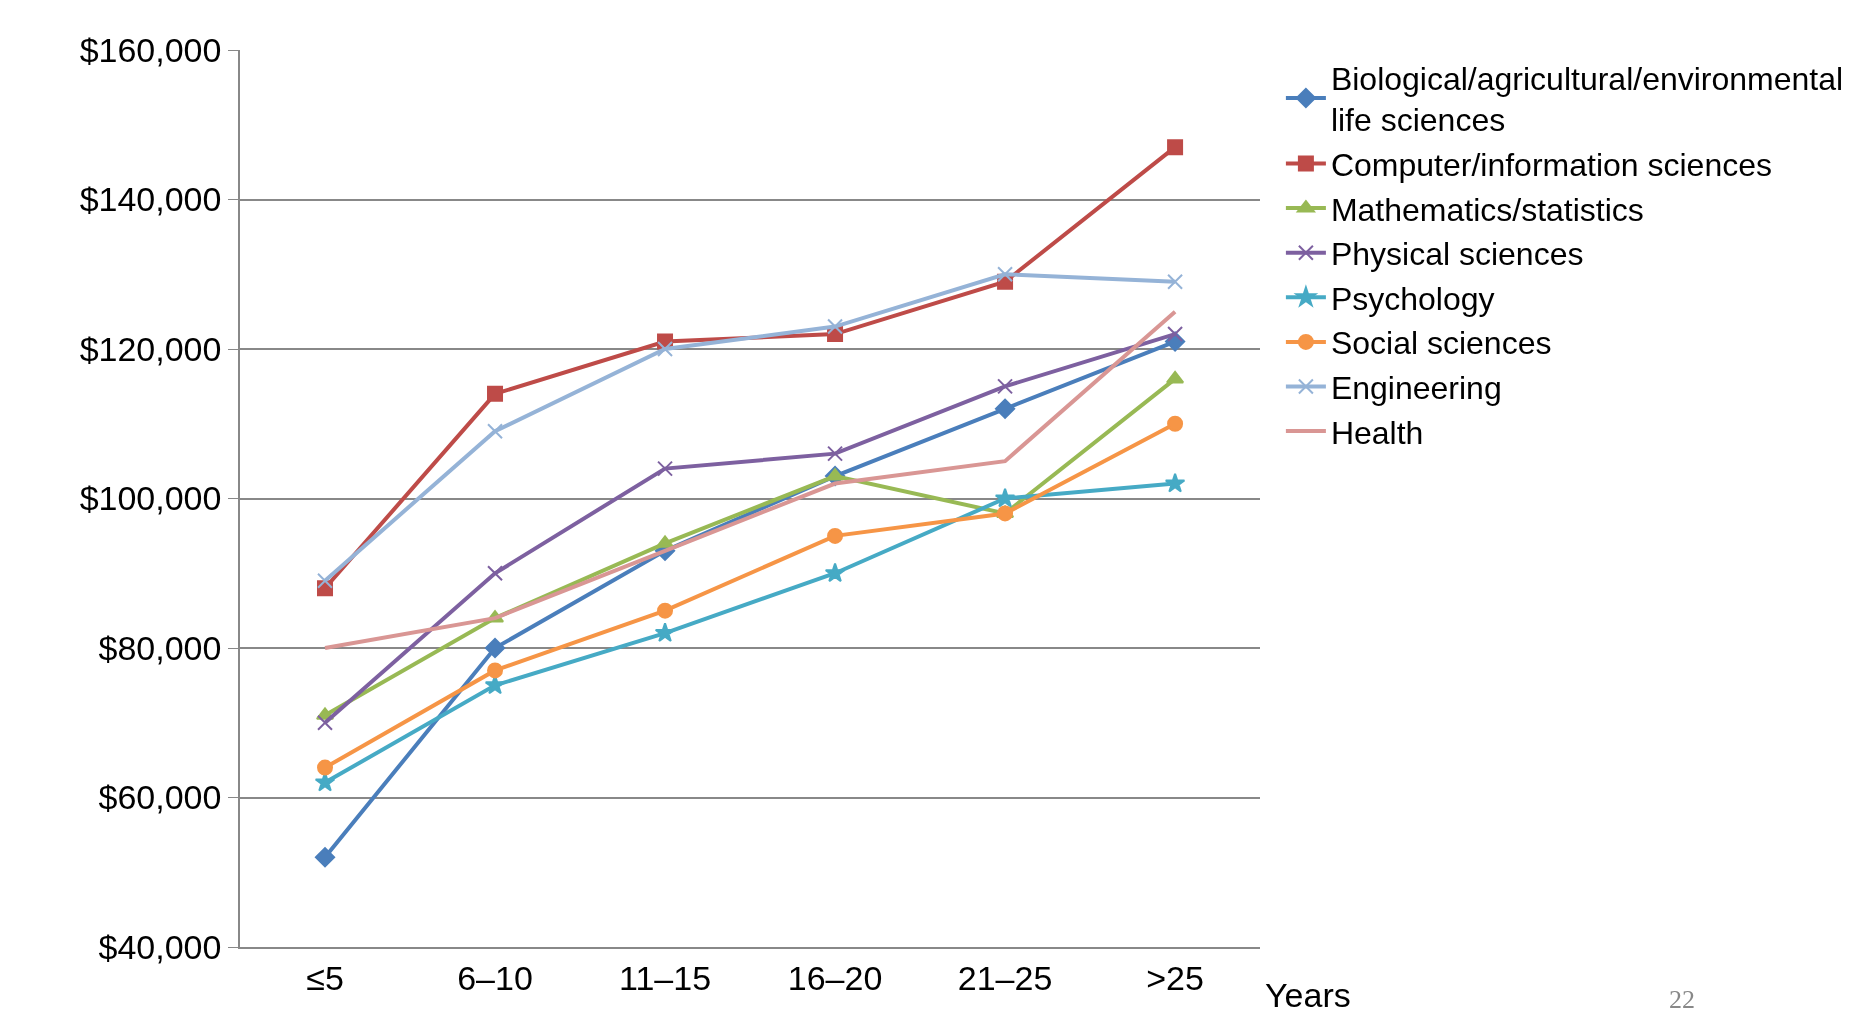 The width and height of the screenshot is (1861, 1017). Describe the element at coordinates (160, 946) in the screenshot. I see `y-tick-label: $40,000` at that location.